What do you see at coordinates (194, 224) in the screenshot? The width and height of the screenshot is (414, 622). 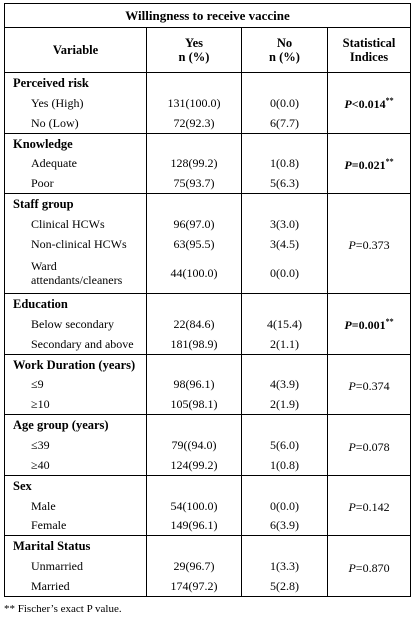 I see `yes-count: 96(97.0)` at bounding box center [194, 224].